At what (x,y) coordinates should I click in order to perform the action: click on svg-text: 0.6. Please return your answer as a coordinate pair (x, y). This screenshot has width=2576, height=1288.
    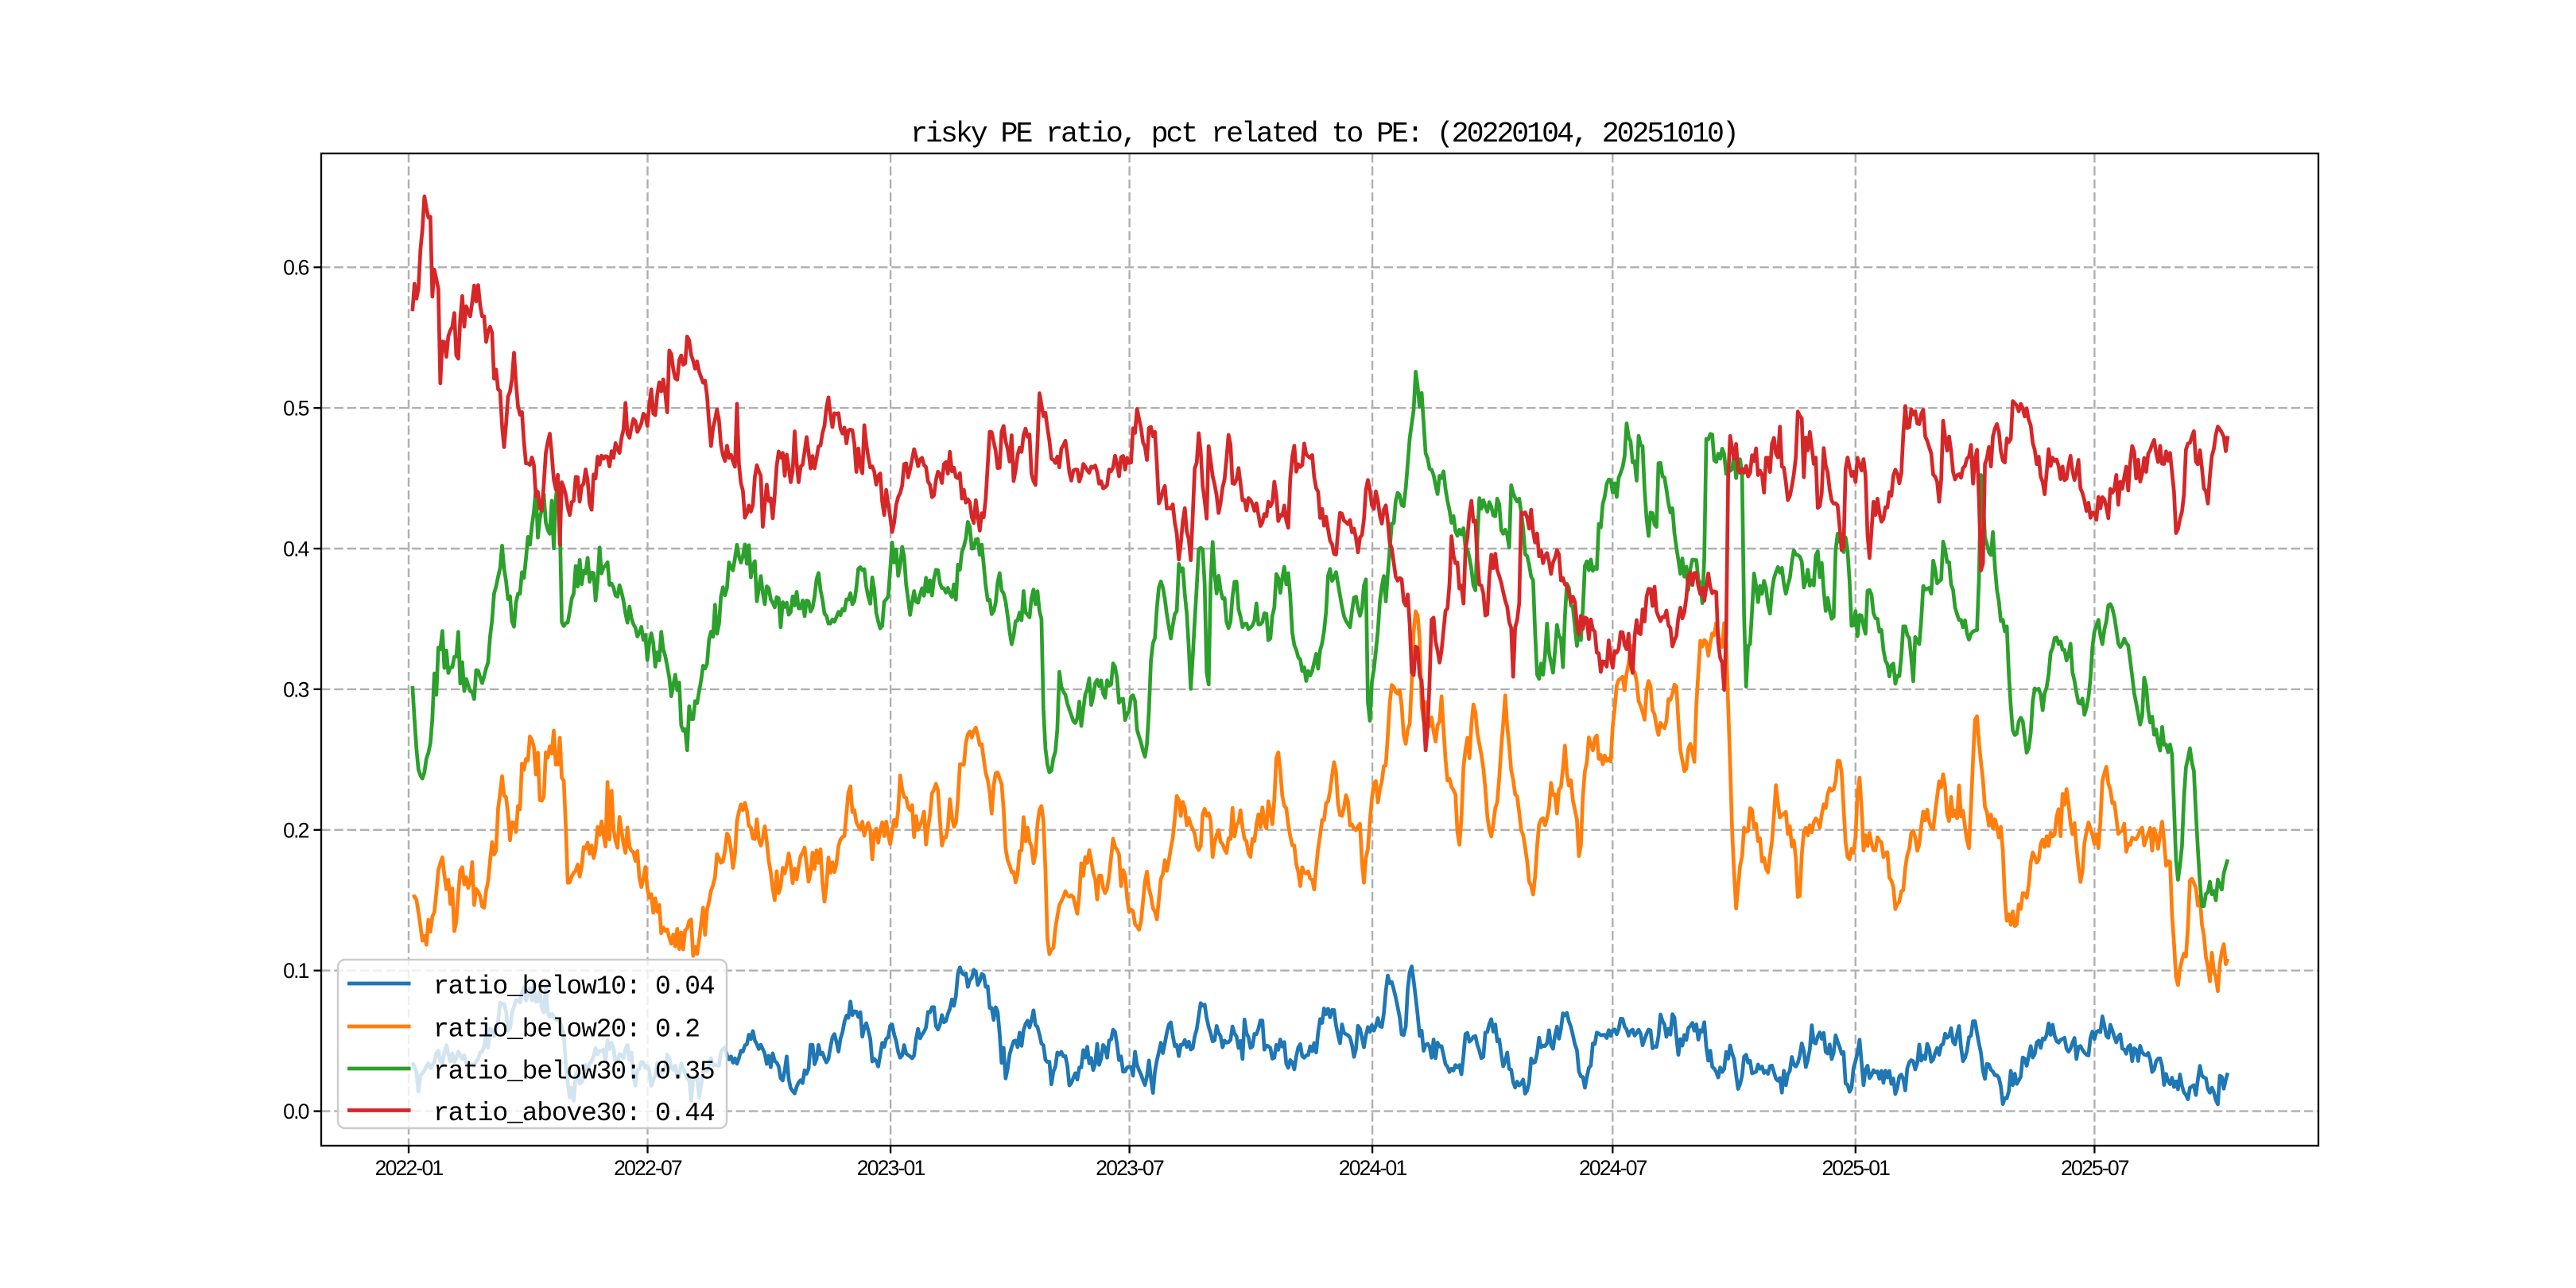
    Looking at the image, I should click on (296, 268).